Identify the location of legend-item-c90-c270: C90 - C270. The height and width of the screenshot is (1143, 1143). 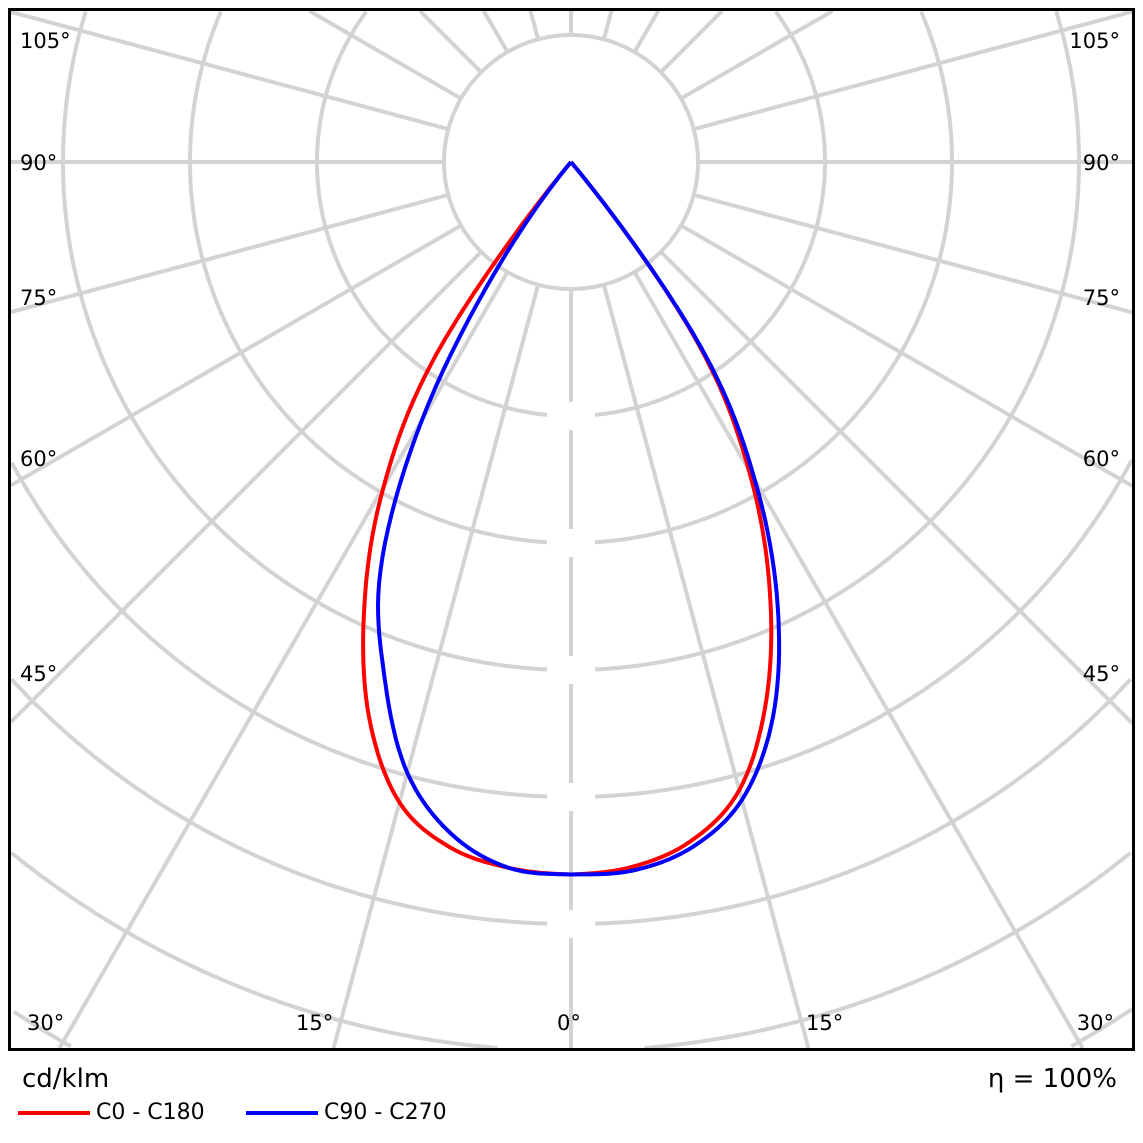
(346, 1112).